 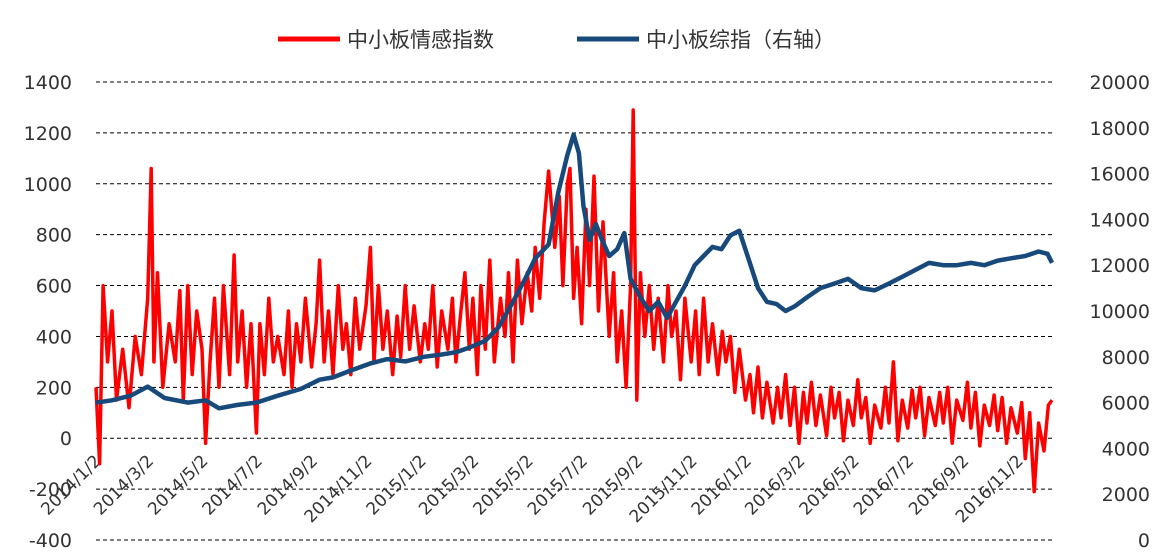 I want to click on left-tick-label: 600, so click(x=54, y=287).